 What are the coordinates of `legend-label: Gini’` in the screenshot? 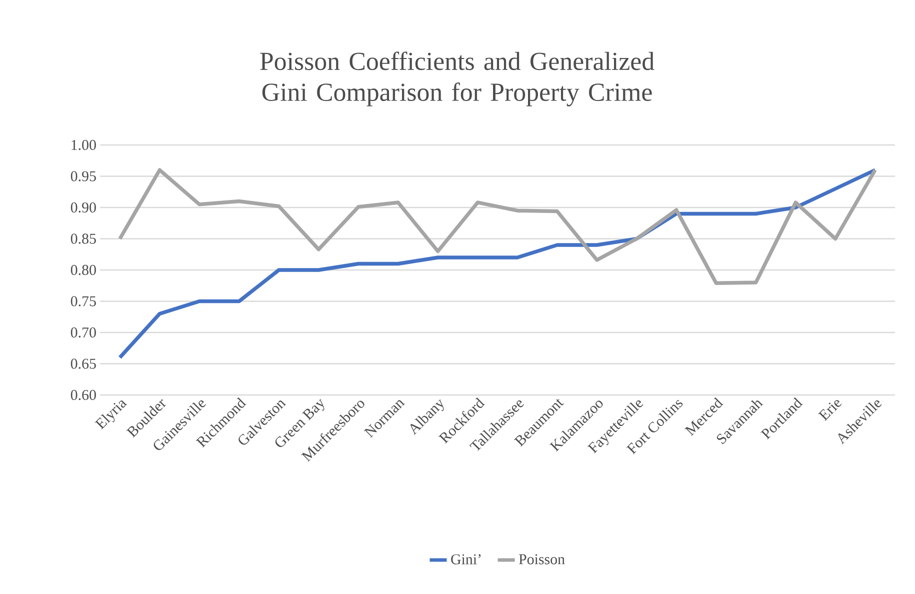 It's located at (466, 559).